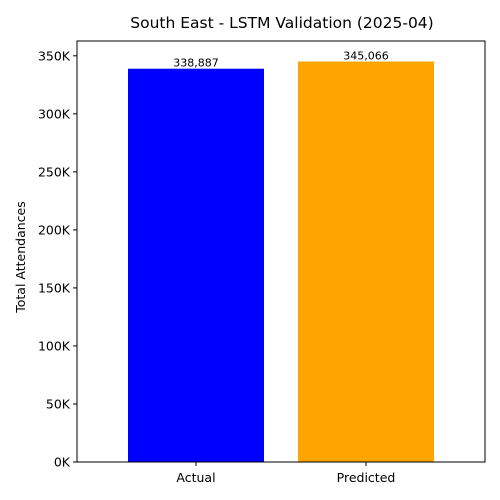 This screenshot has width=500, height=500. Describe the element at coordinates (196, 63) in the screenshot. I see `data-label-actual: 338,887` at that location.